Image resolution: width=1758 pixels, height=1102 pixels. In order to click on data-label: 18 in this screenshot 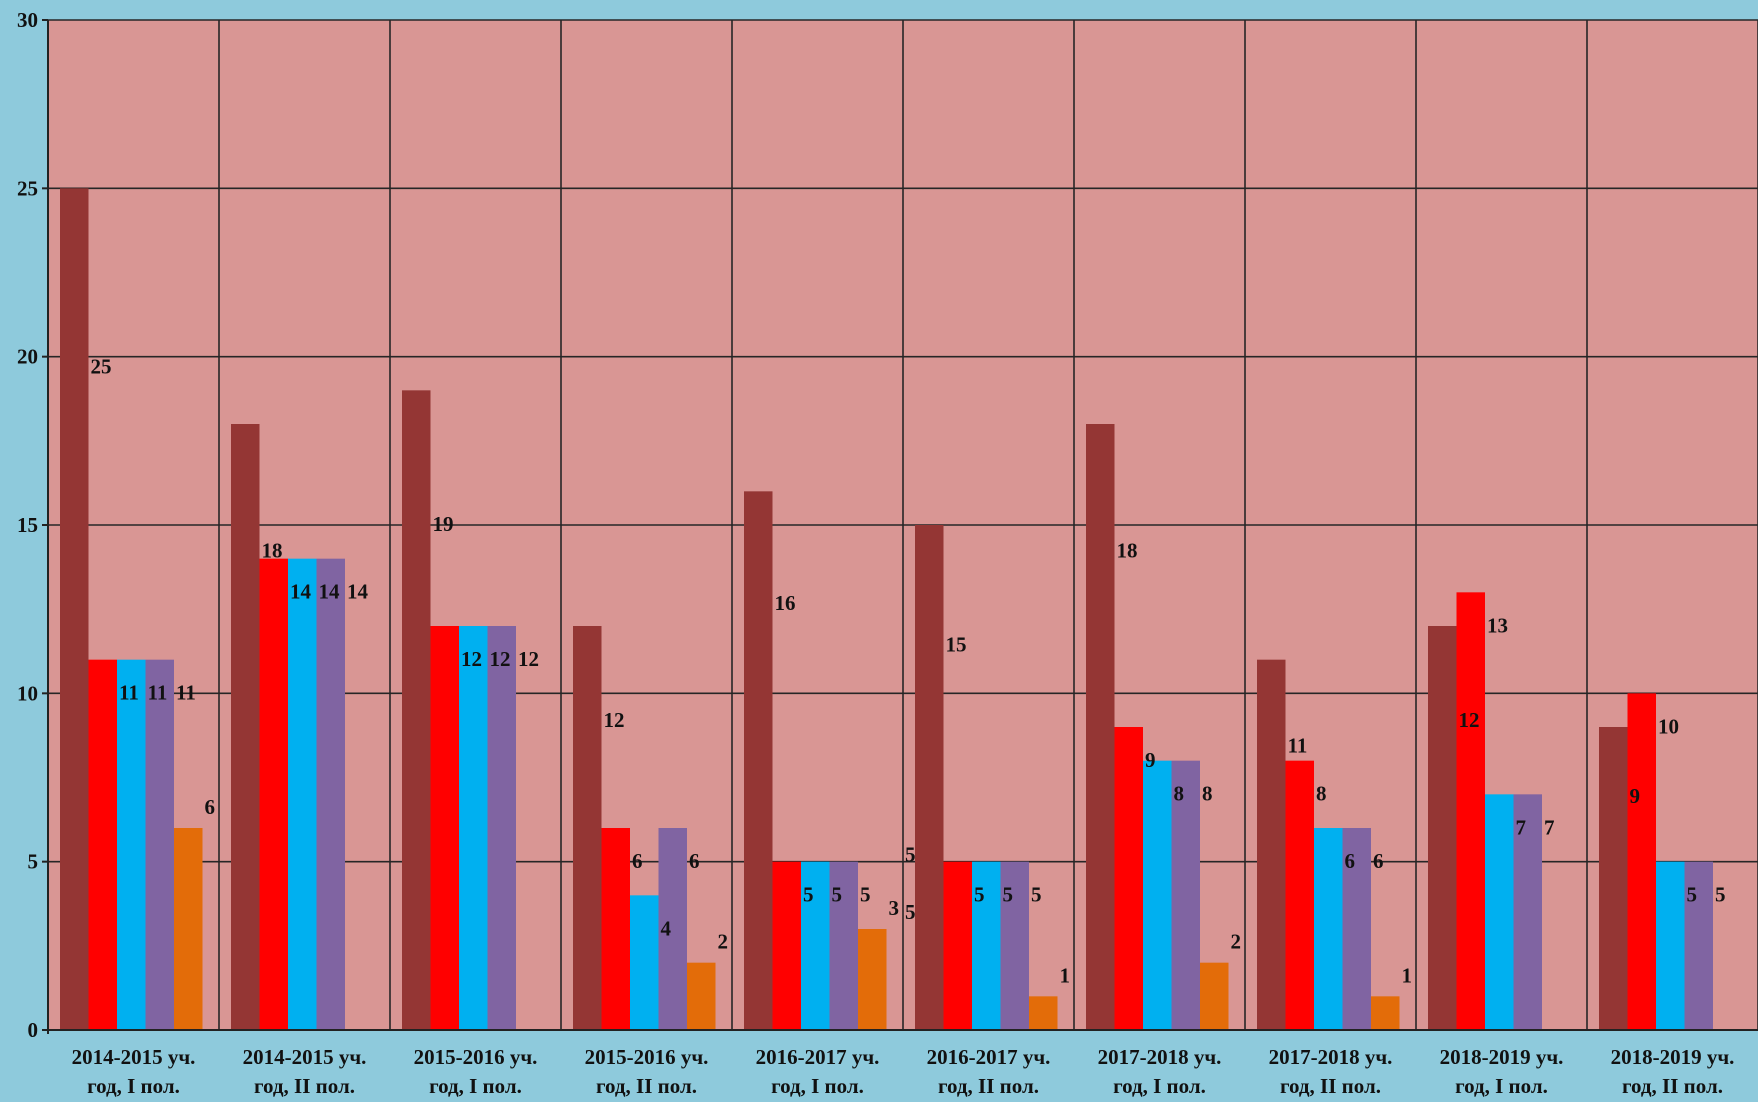, I will do `click(1127, 550)`.